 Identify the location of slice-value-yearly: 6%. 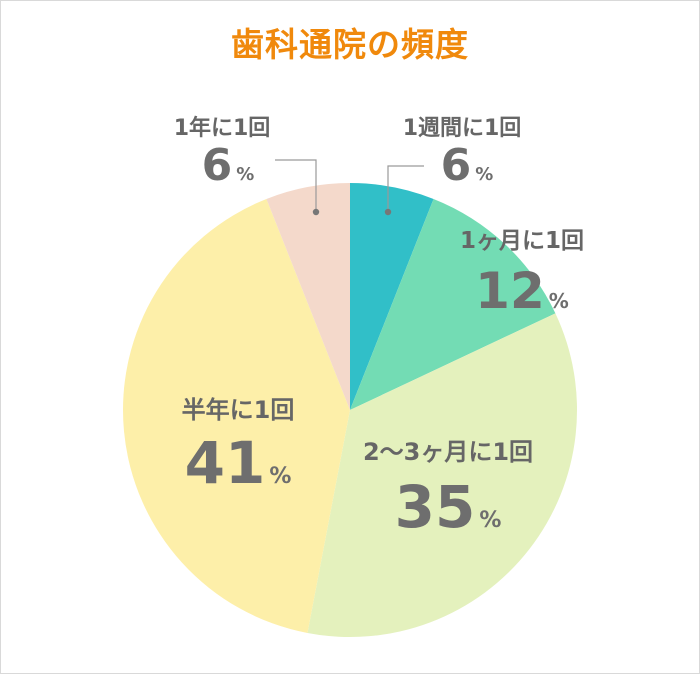
(228, 165).